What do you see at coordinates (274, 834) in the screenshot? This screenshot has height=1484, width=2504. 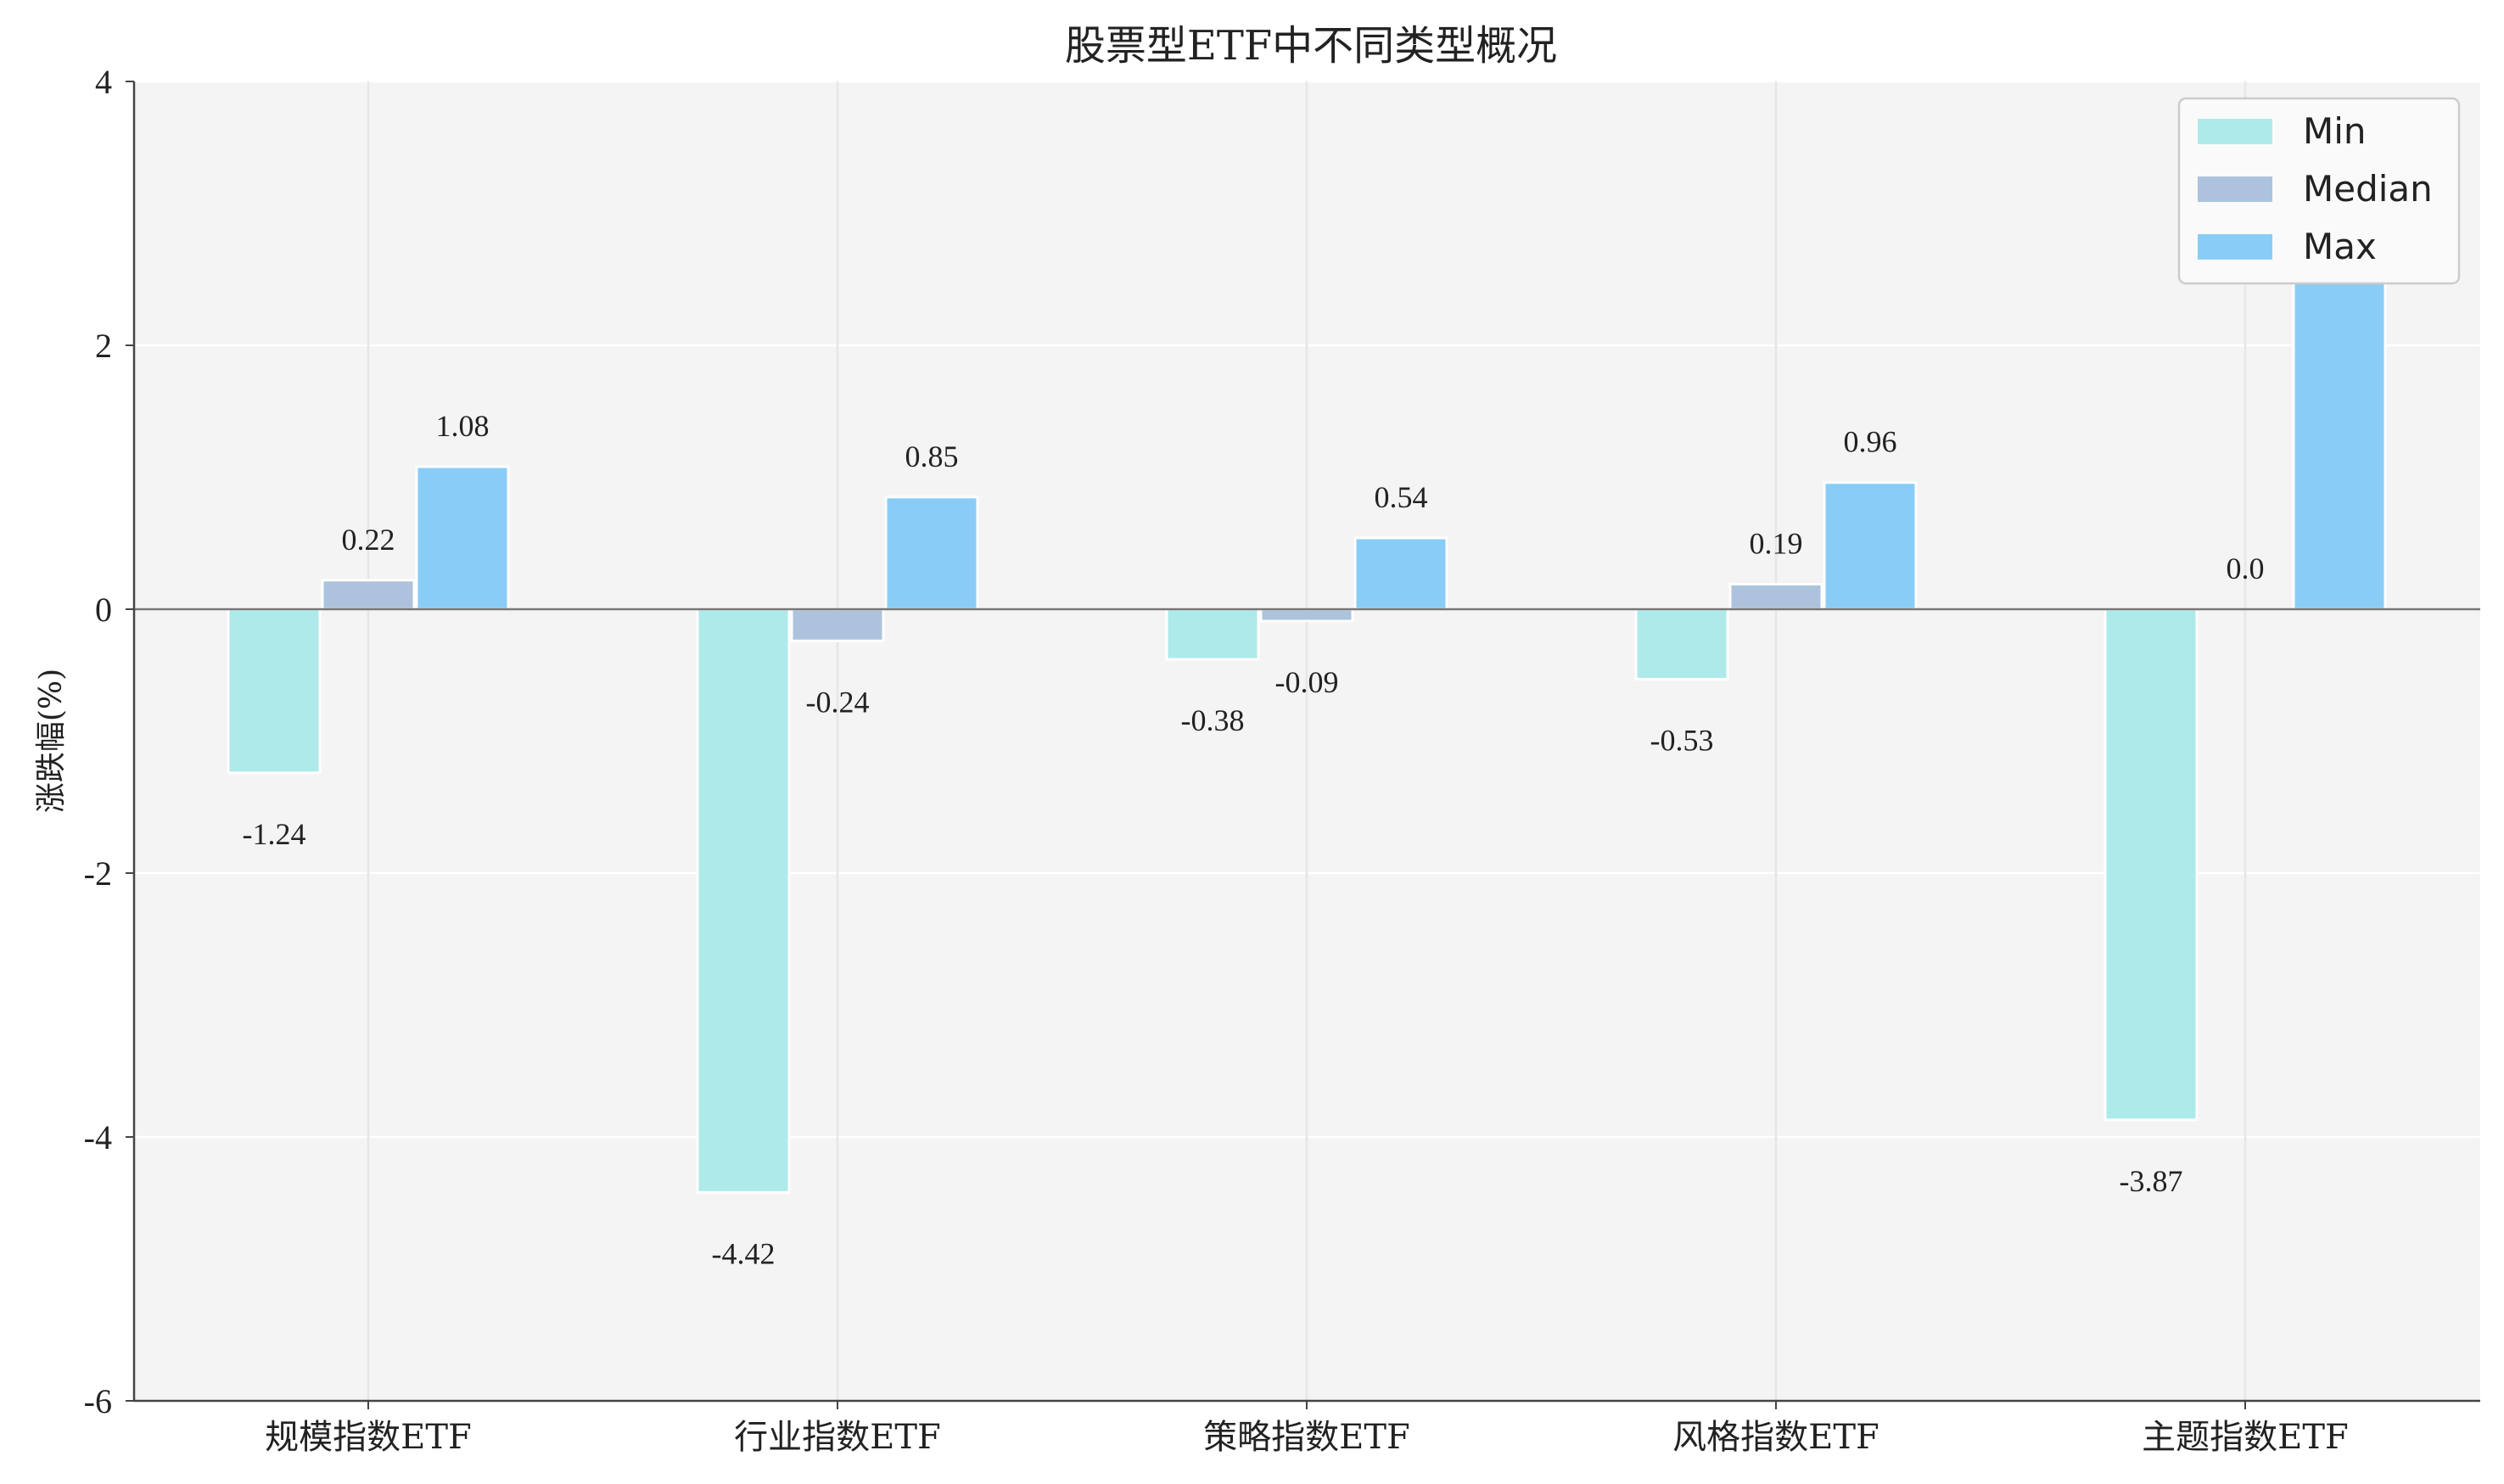 I see `data-label-min-0: -1.24` at bounding box center [274, 834].